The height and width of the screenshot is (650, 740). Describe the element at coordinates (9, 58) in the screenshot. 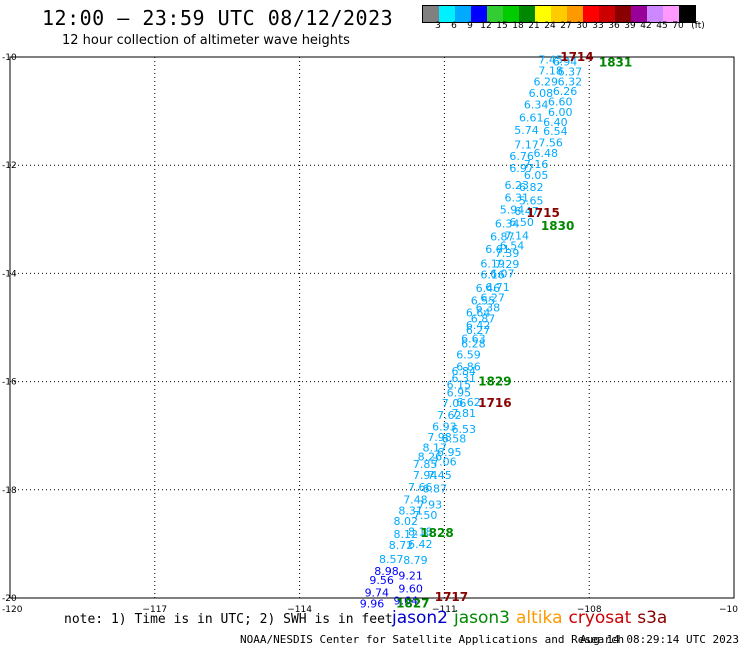

I see `y-tick-label: -10` at that location.